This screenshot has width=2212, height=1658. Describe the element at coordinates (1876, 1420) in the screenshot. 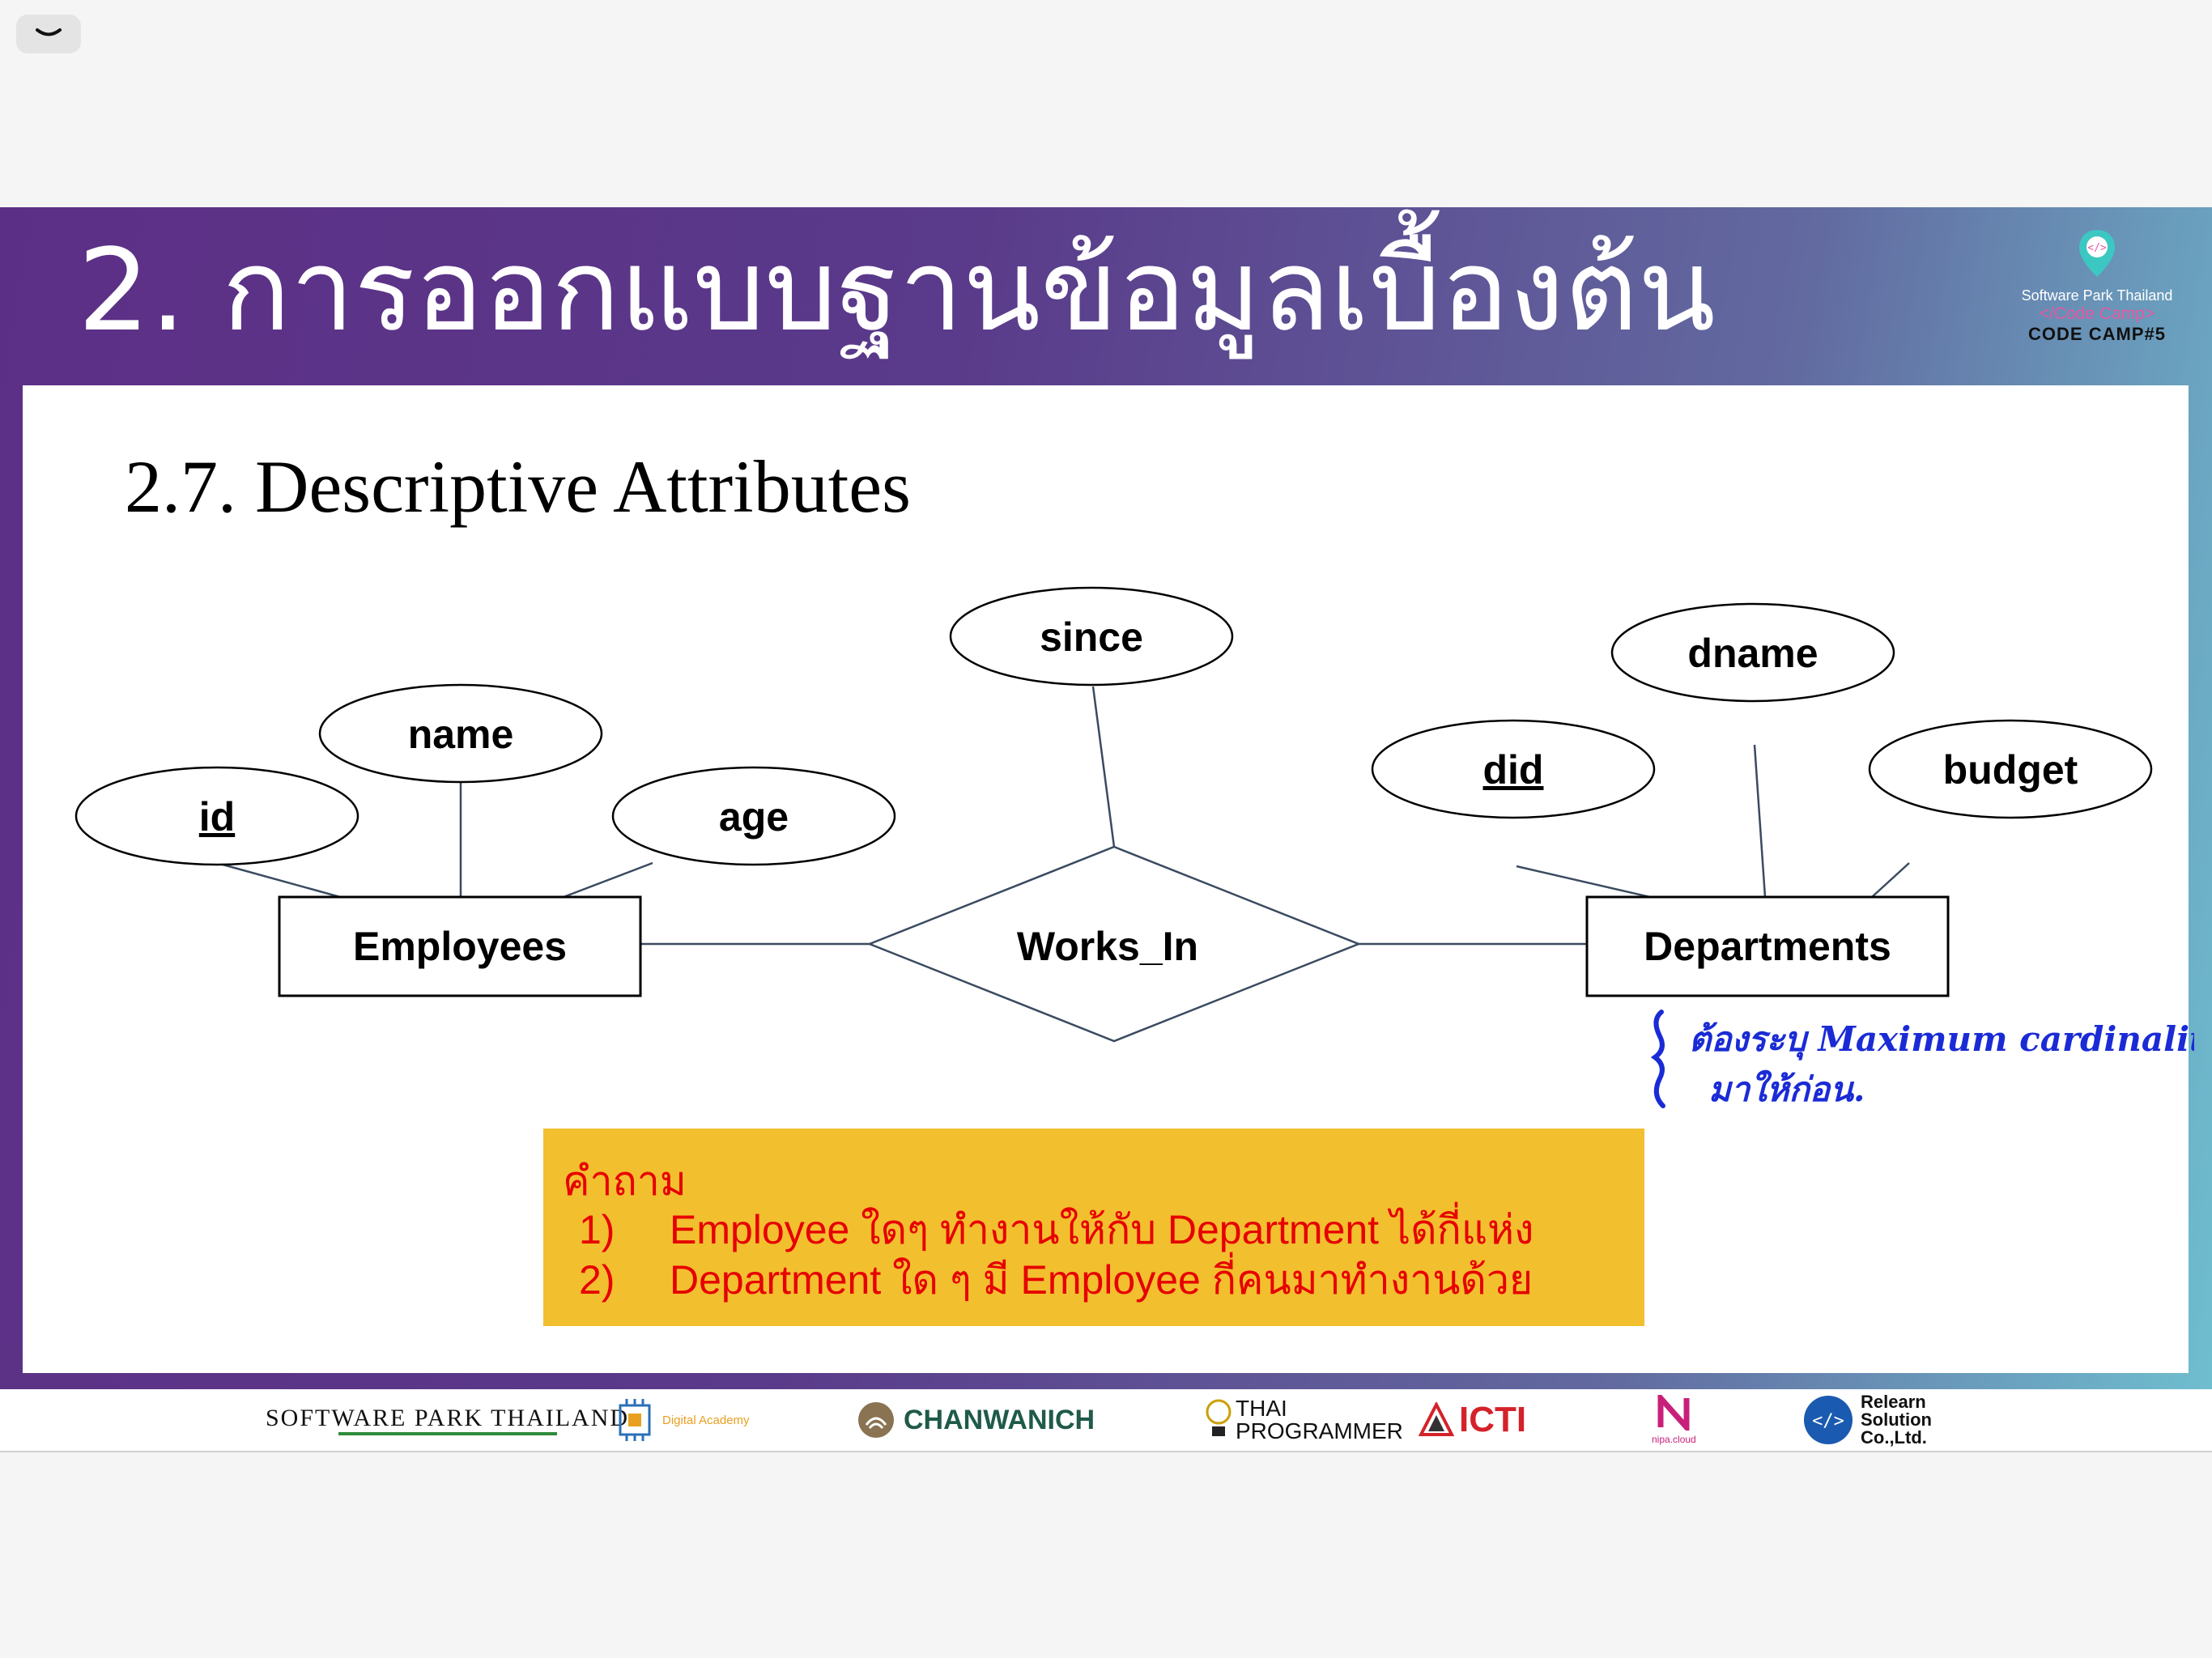

I see `logo-relearn-solution: </> Relearn Solution Co.,Ltd.` at that location.